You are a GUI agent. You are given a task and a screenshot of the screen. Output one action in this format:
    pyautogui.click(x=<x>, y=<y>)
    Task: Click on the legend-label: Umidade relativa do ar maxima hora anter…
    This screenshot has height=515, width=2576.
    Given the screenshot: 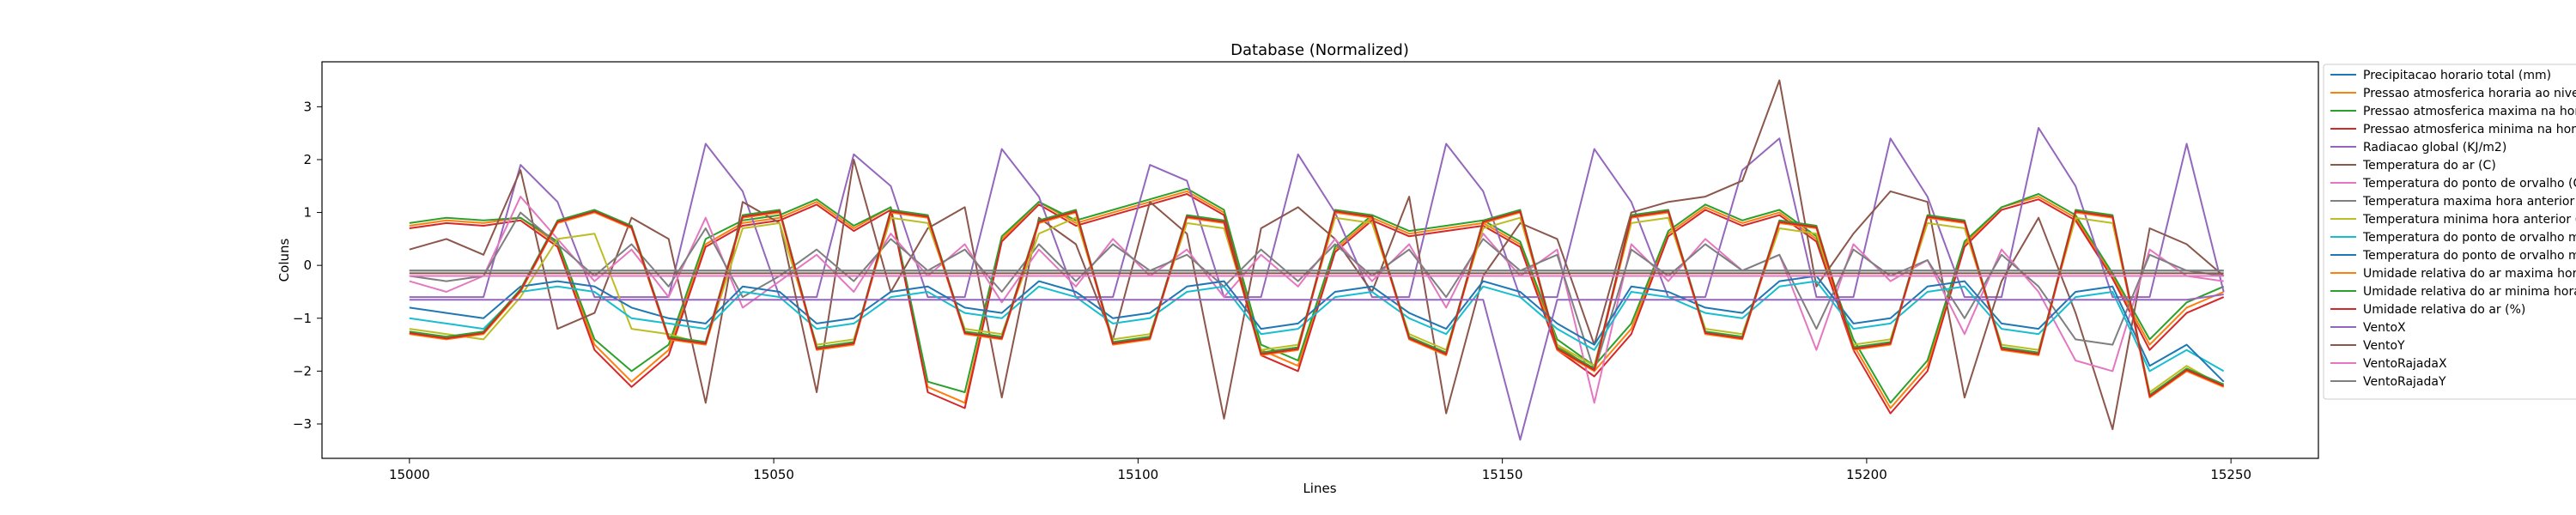 What is the action you would take?
    pyautogui.click(x=2470, y=274)
    